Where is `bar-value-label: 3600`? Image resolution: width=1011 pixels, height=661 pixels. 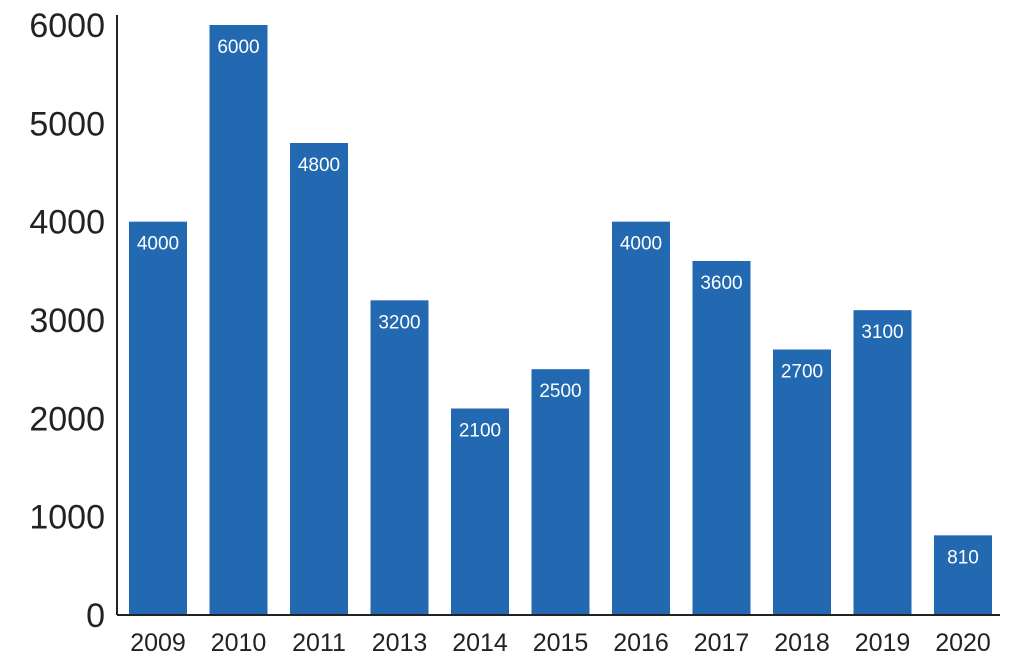
bar-value-label: 3600 is located at coordinates (721, 283).